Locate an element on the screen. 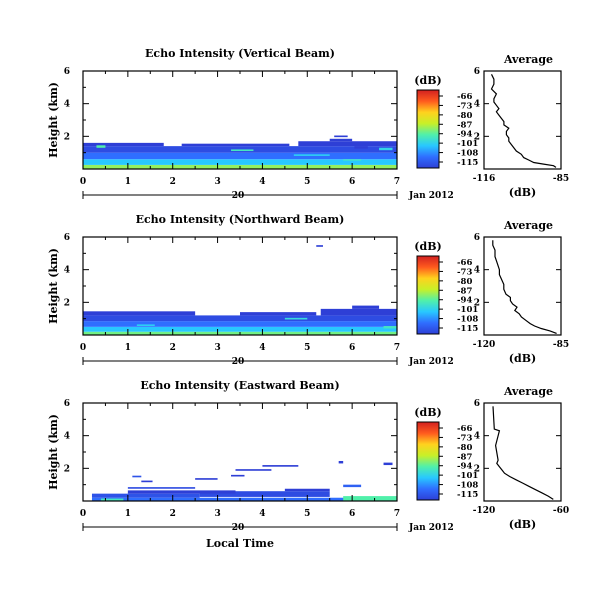 The width and height of the screenshot is (615, 598). day-label: 20 is located at coordinates (238, 528).